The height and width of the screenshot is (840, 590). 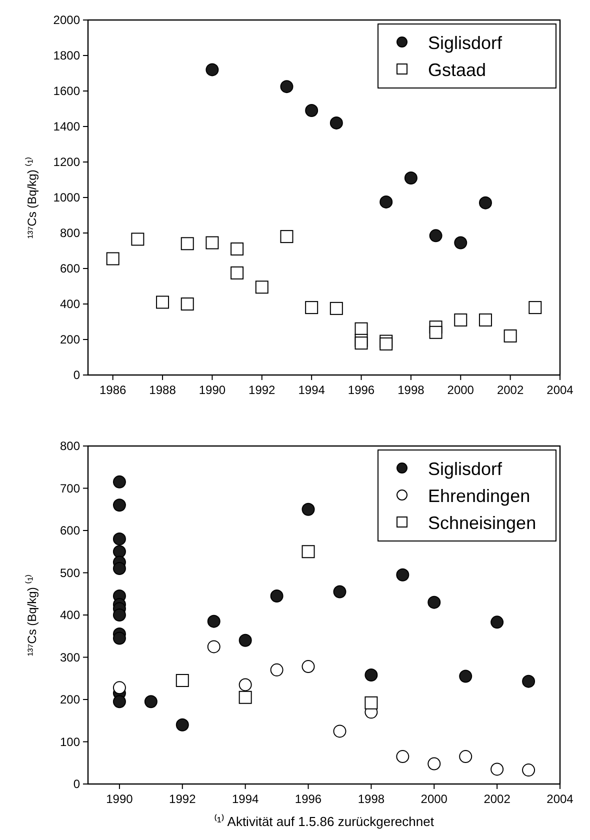 I want to click on y-tick-label: 600, so click(x=70, y=269).